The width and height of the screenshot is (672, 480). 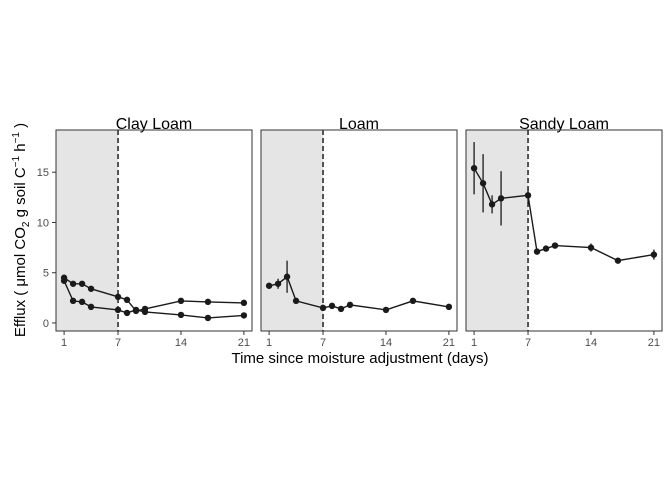 I want to click on y-tick-label: 10, so click(x=43, y=223).